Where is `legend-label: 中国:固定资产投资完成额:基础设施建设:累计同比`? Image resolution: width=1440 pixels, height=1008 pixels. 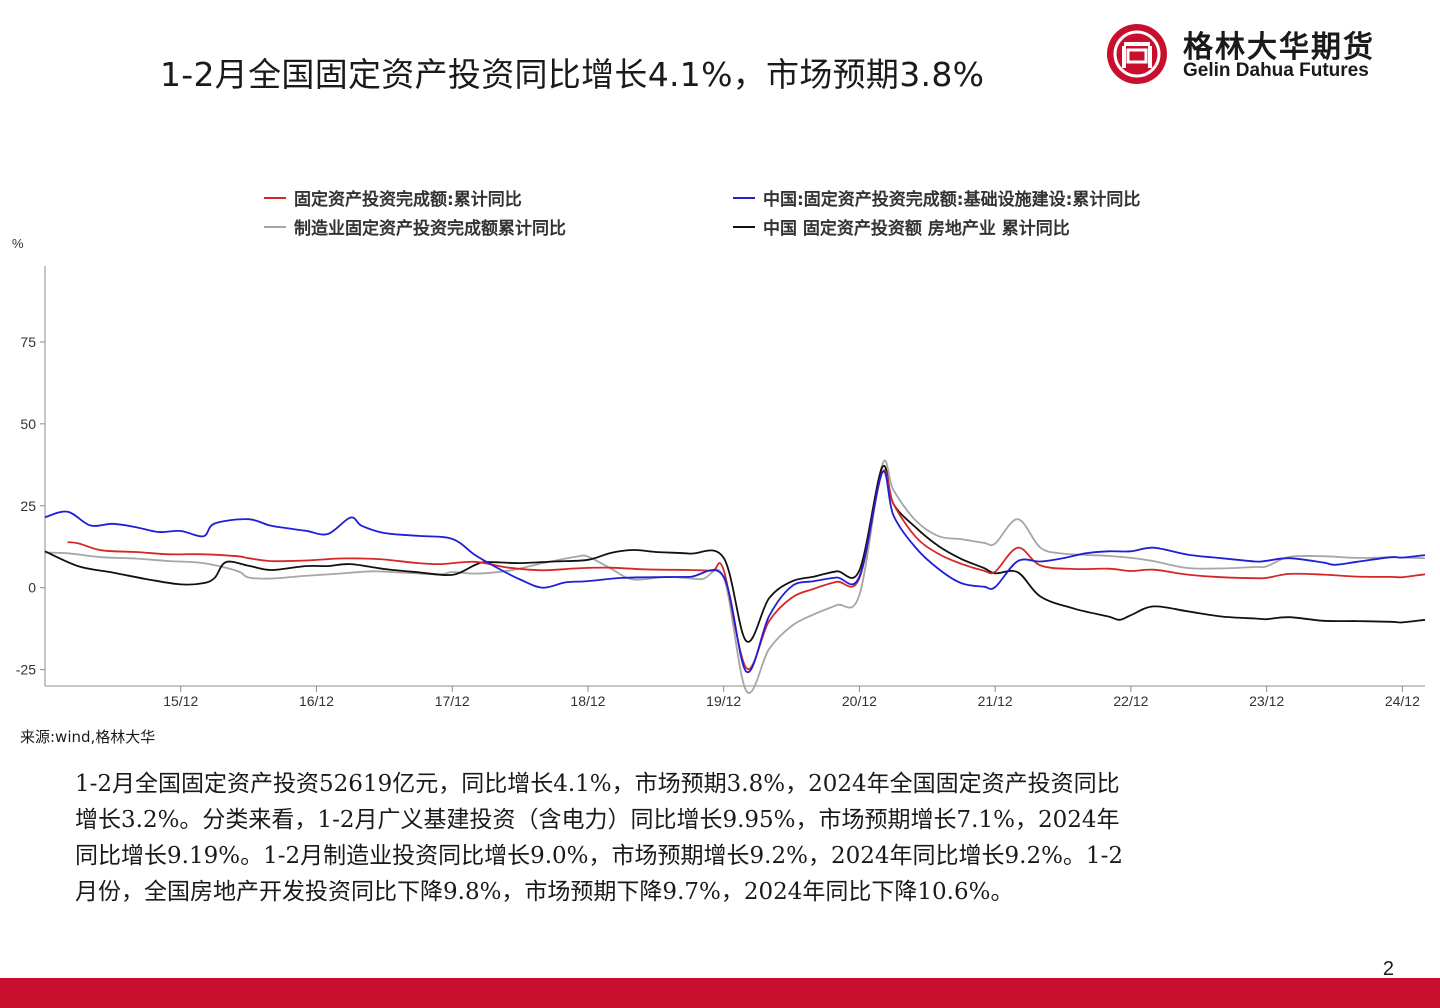
legend-label: 中国:固定资产投资完成额:基础设施建设:累计同比 is located at coordinates (952, 200).